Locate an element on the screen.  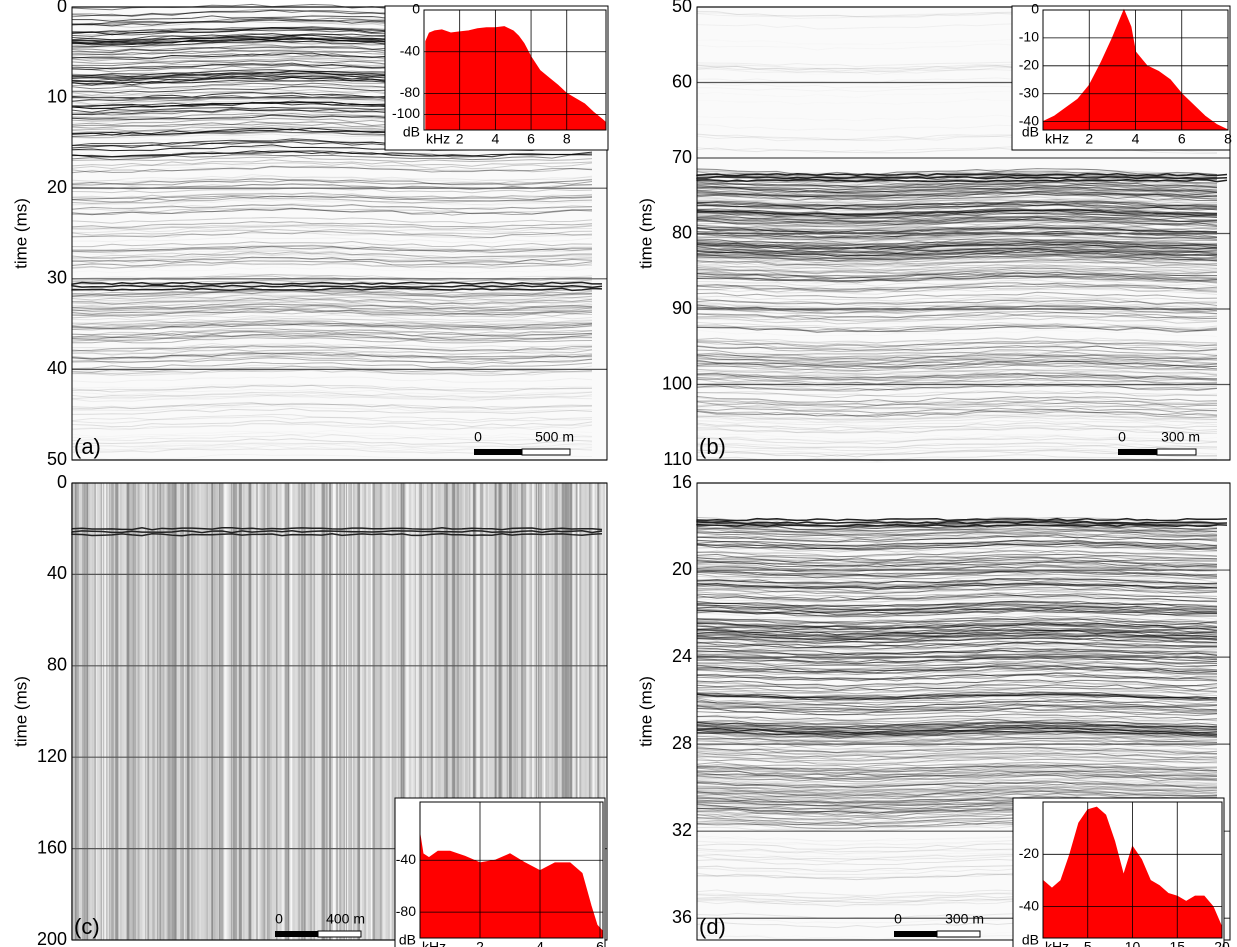
y-tick-label: 0 is located at coordinates (62, 482).